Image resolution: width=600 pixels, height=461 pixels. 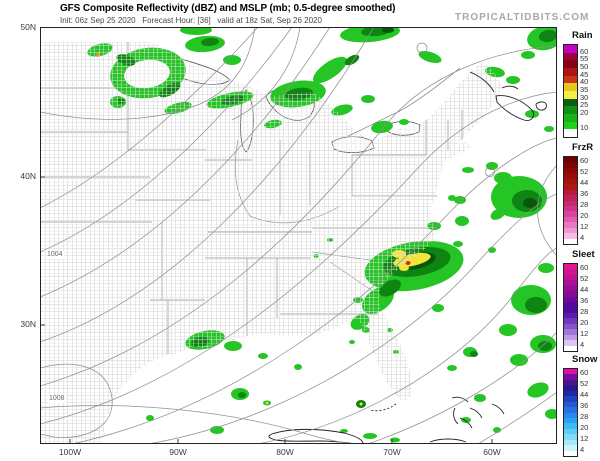 I want to click on legend-tick-label: 30, so click(x=584, y=97).